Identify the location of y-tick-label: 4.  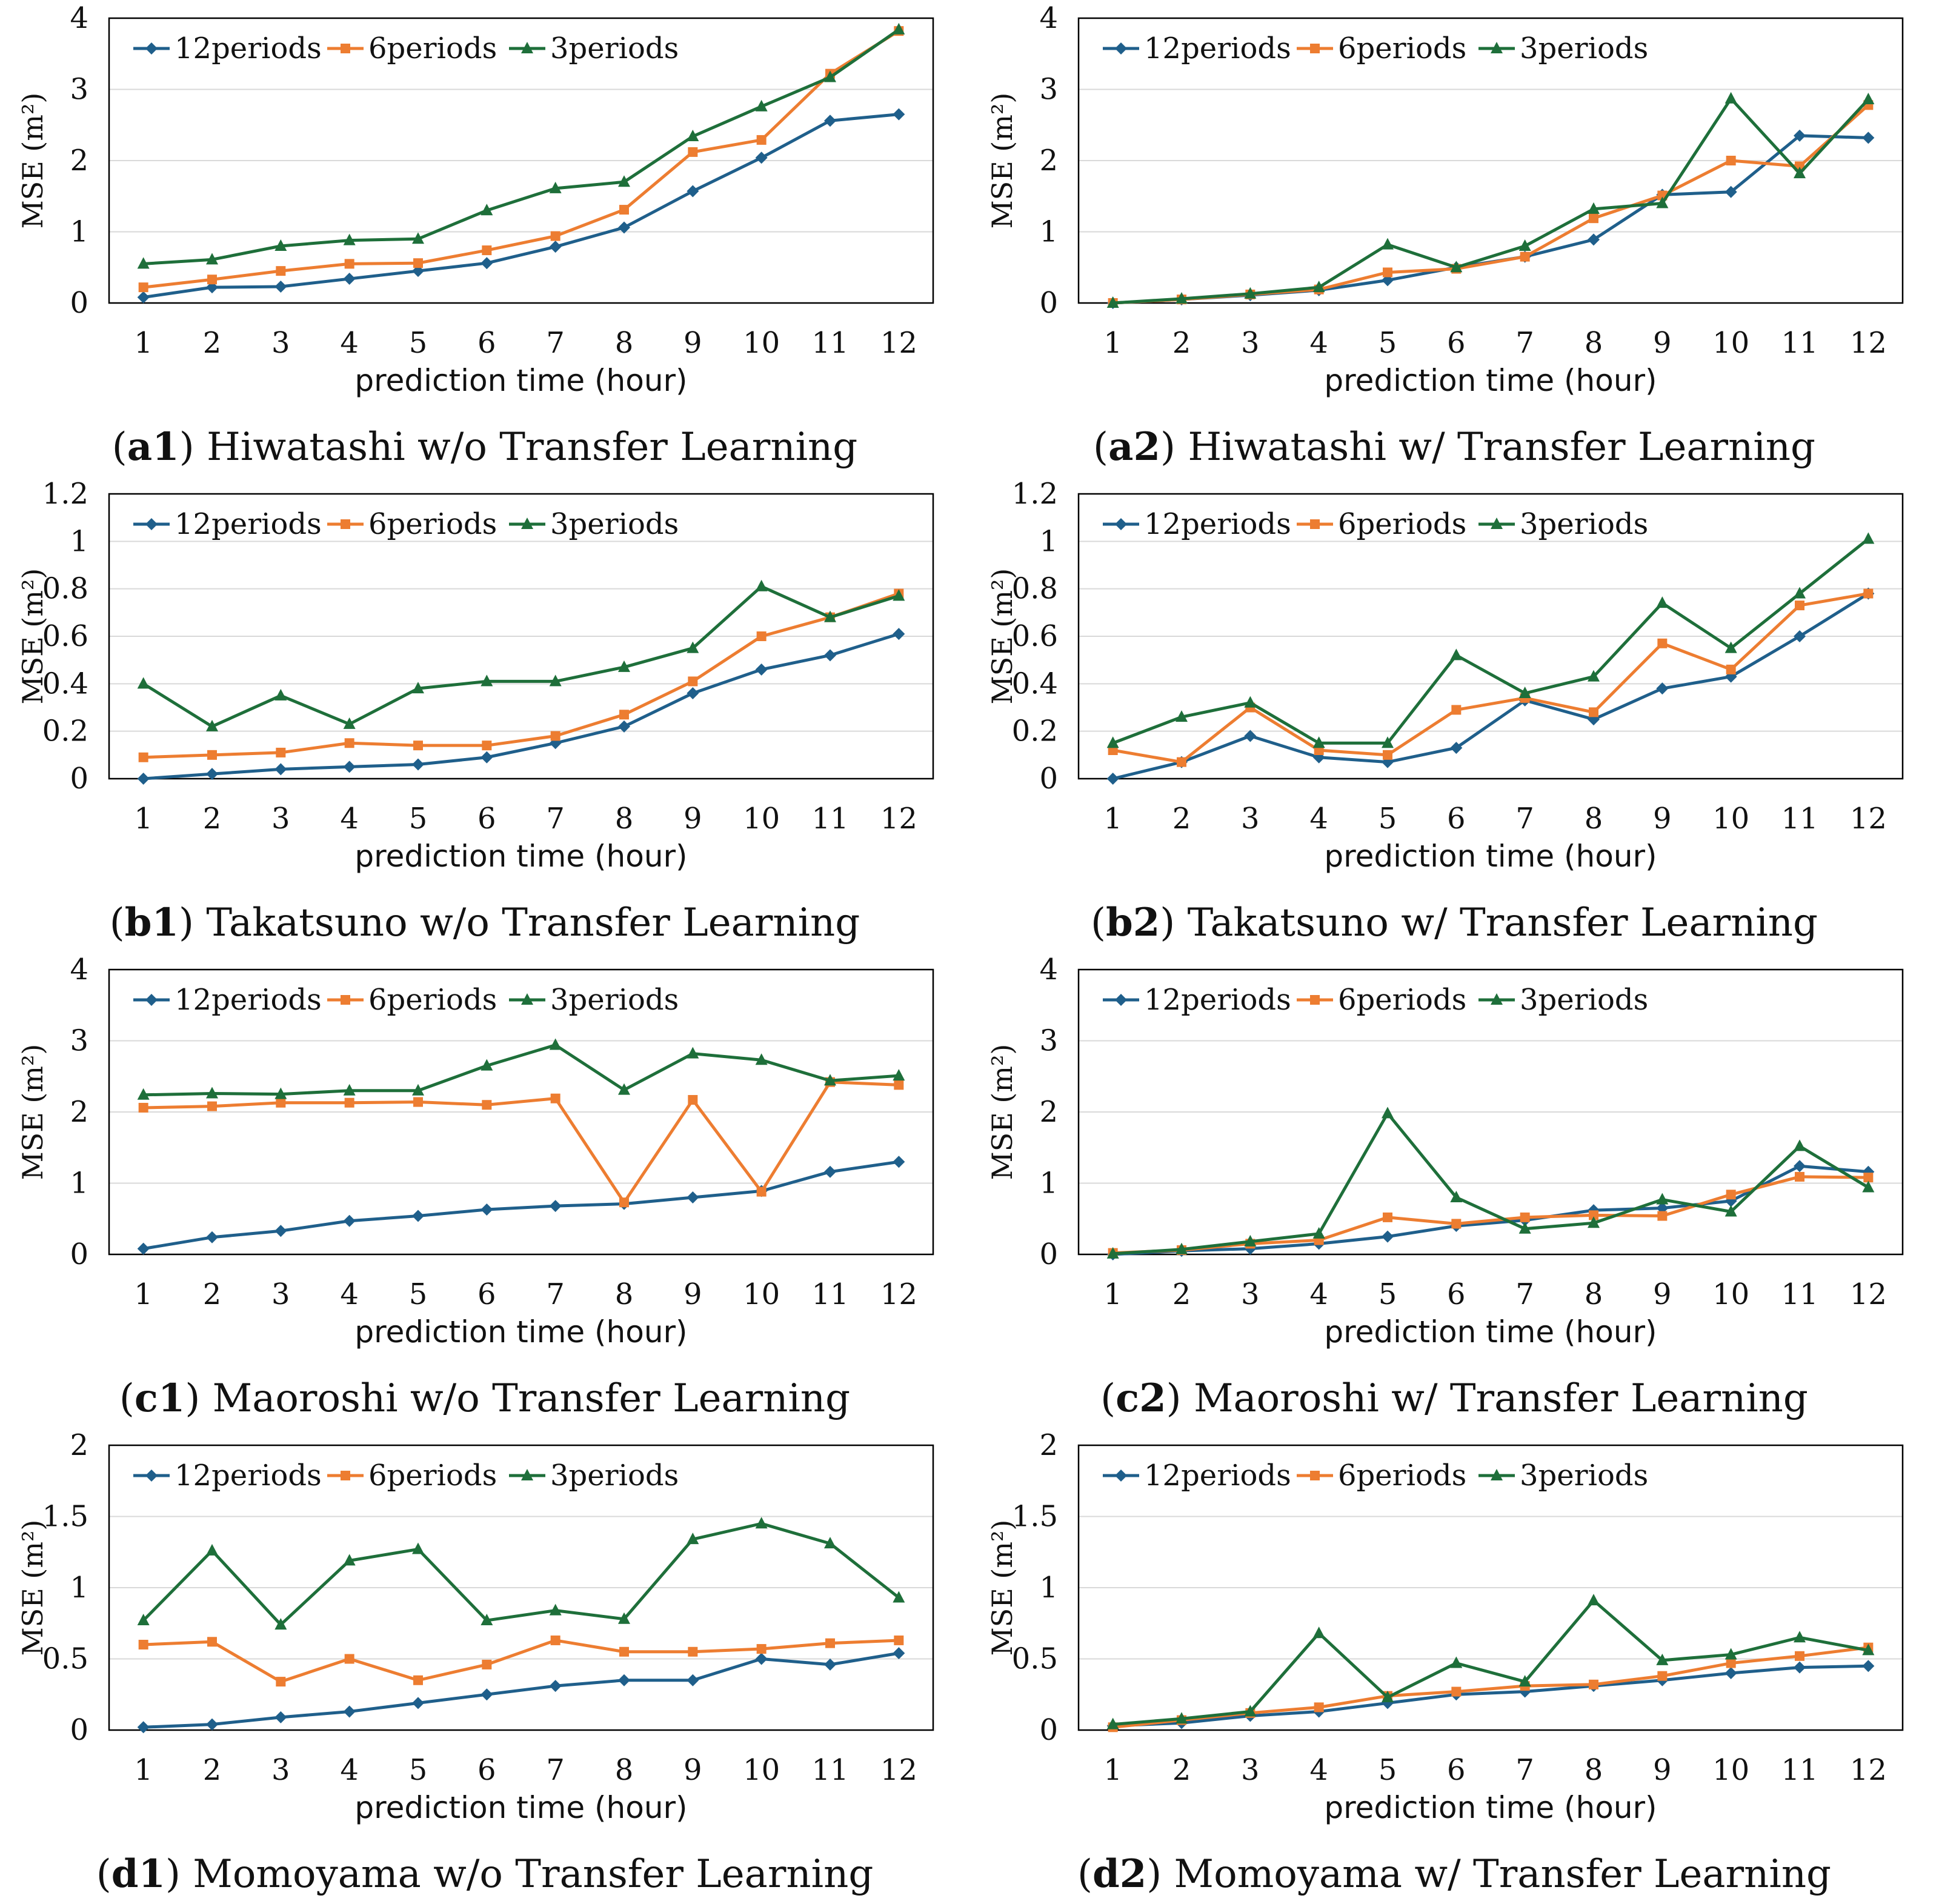
(1048, 18).